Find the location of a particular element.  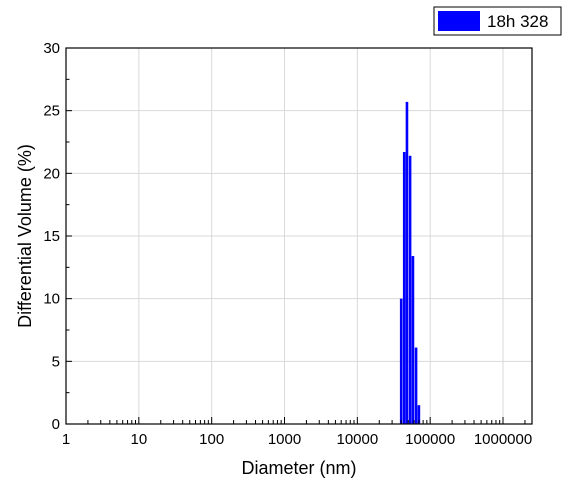

x-axis-title: Diameter (nm) is located at coordinates (298, 468).